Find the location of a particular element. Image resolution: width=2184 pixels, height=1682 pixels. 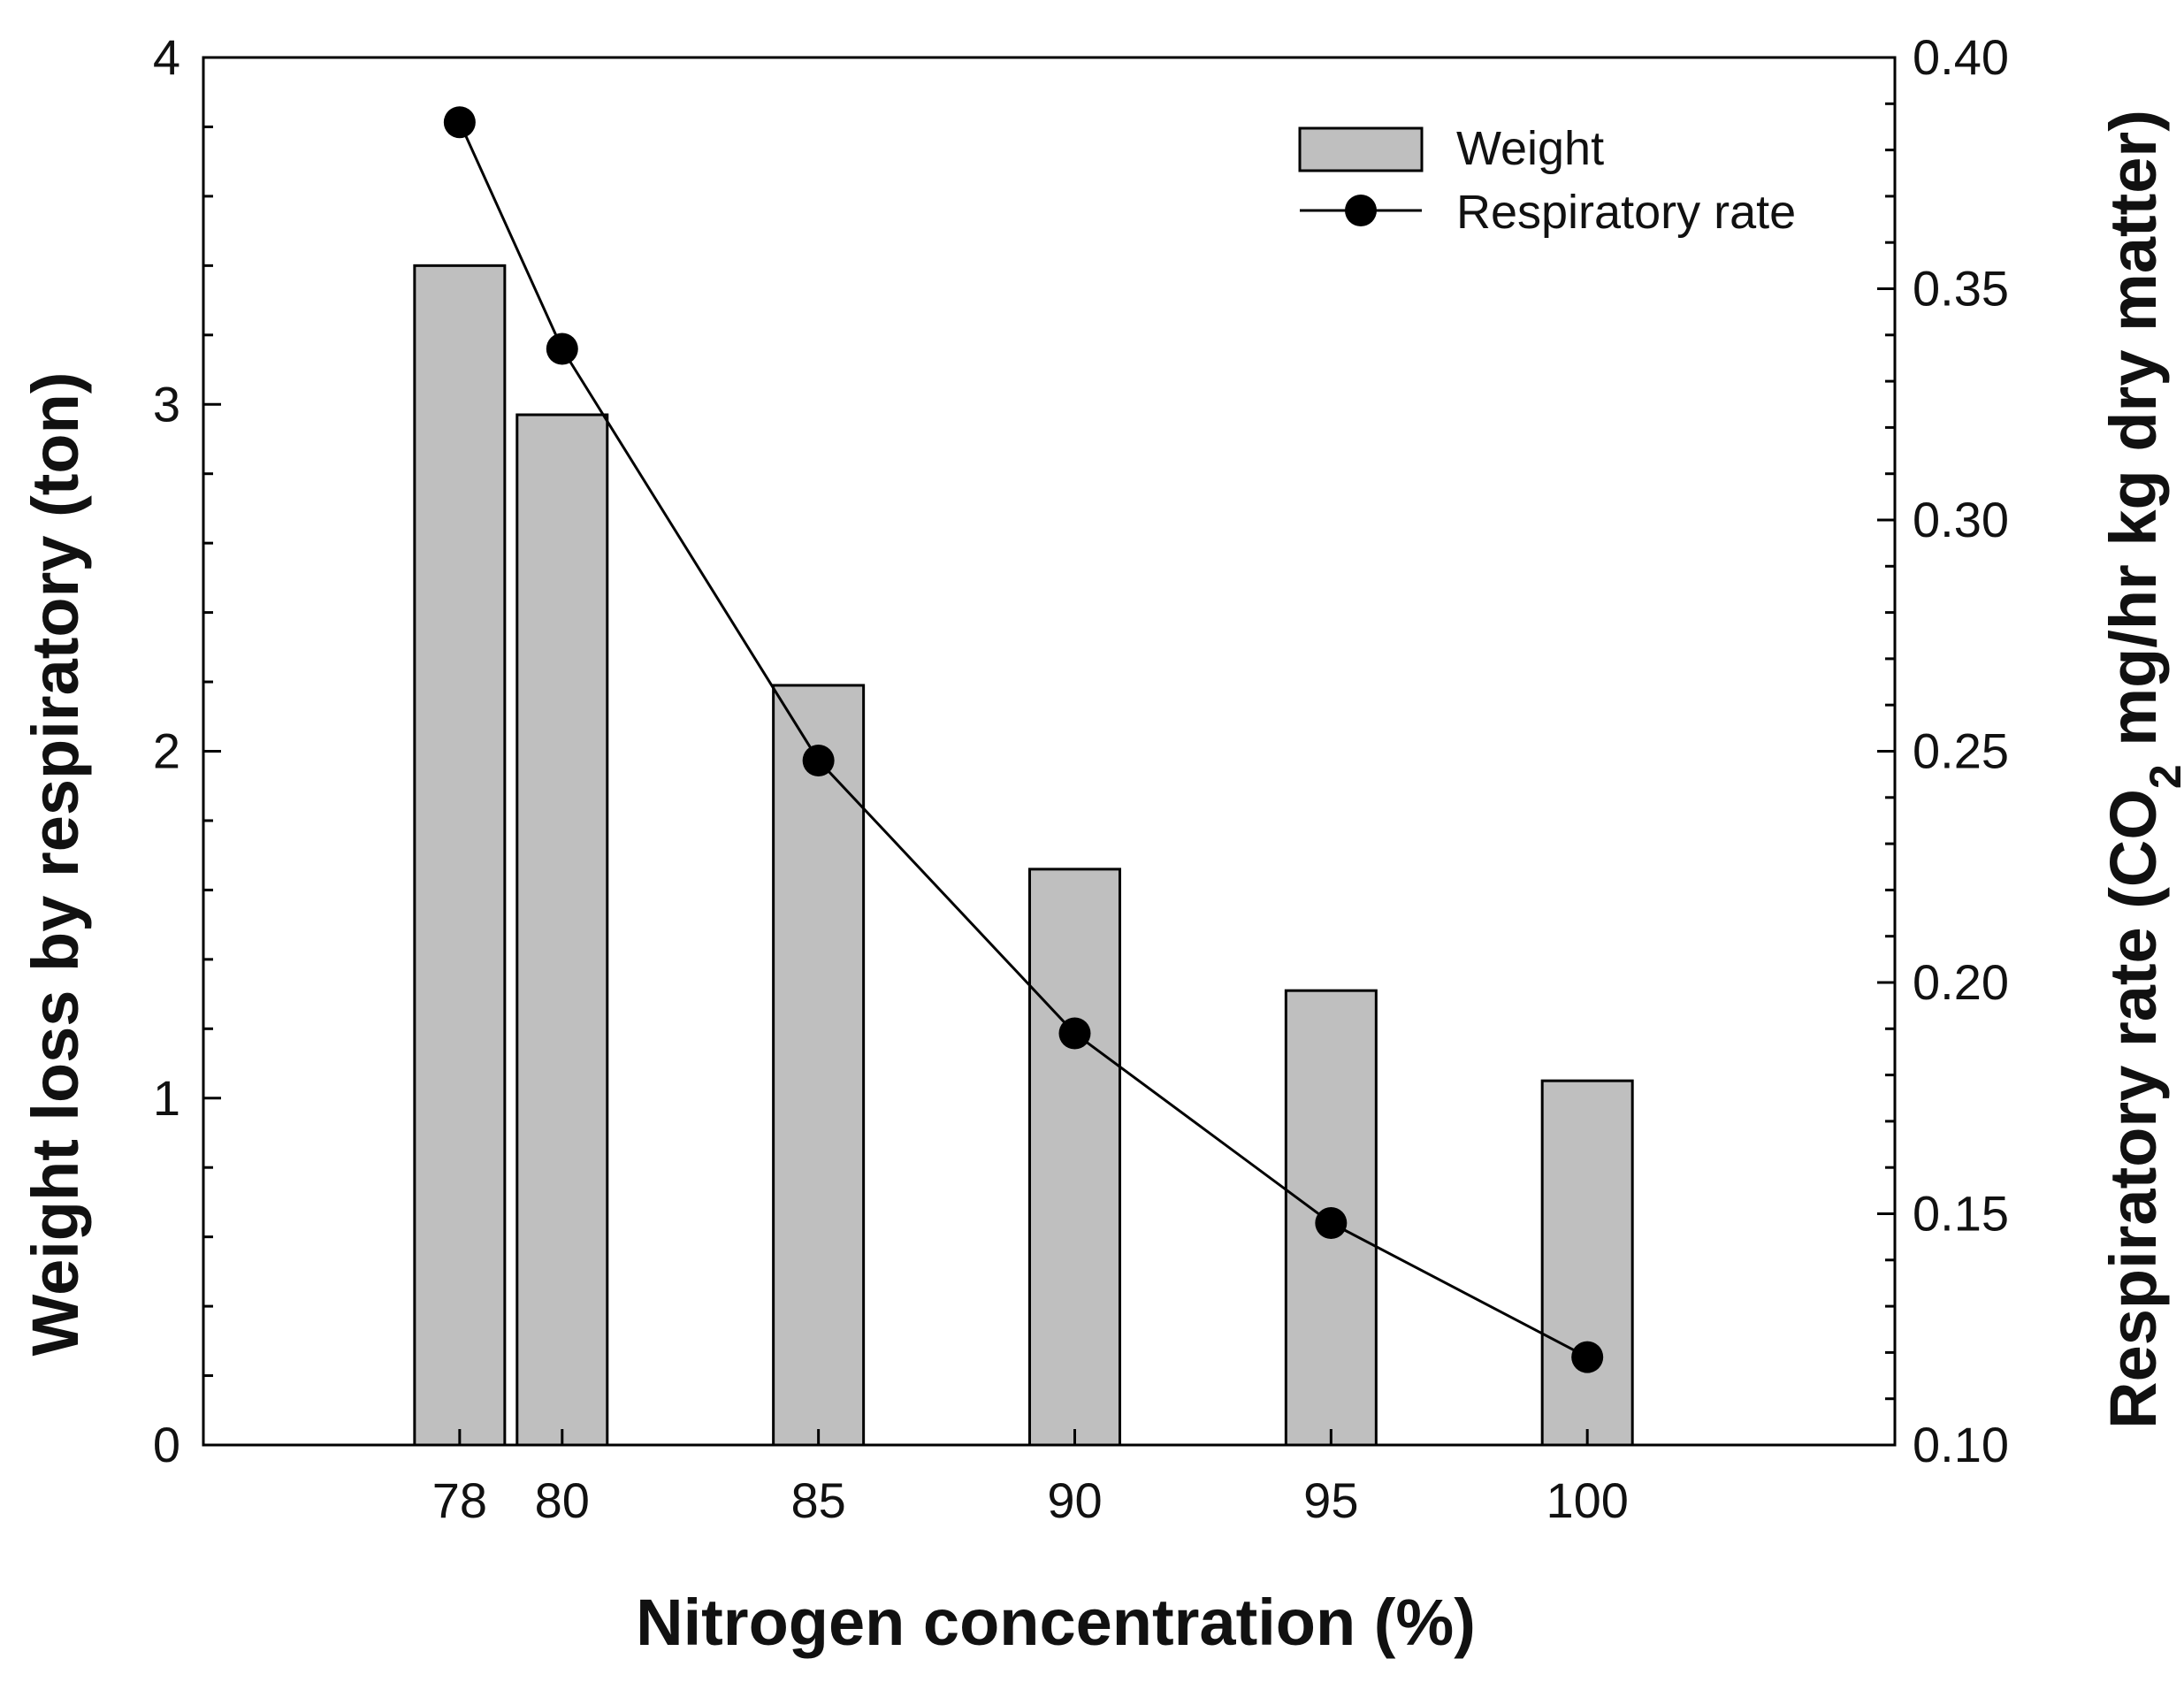

left-tick-label-1: 1 is located at coordinates (166, 1098).